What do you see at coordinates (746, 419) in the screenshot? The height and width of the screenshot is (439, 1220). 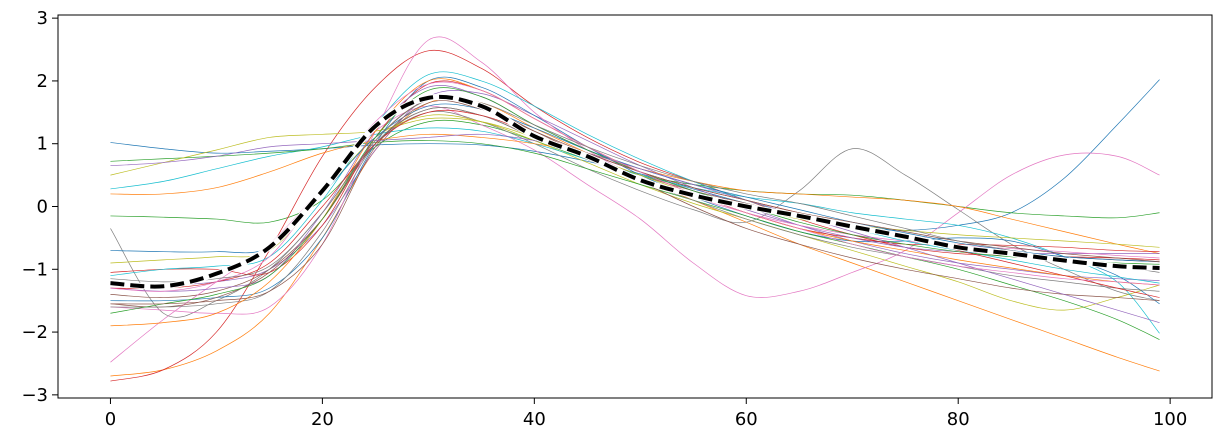 I see `x-tick-label: 60` at bounding box center [746, 419].